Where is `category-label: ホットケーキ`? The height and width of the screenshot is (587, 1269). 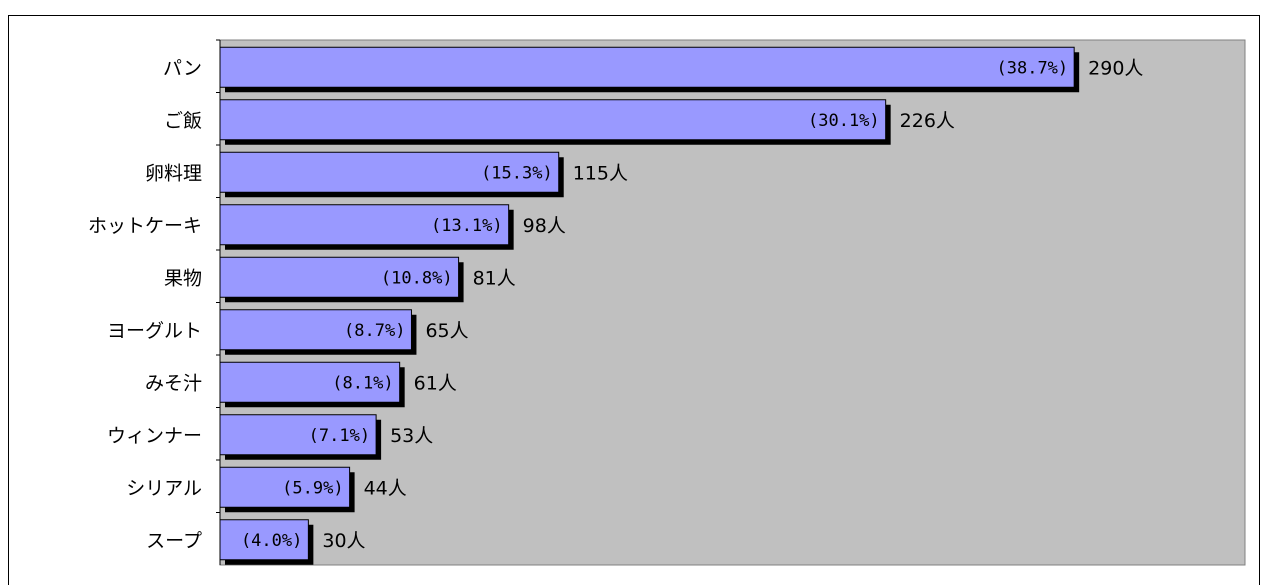 category-label: ホットケーキ is located at coordinates (145, 226).